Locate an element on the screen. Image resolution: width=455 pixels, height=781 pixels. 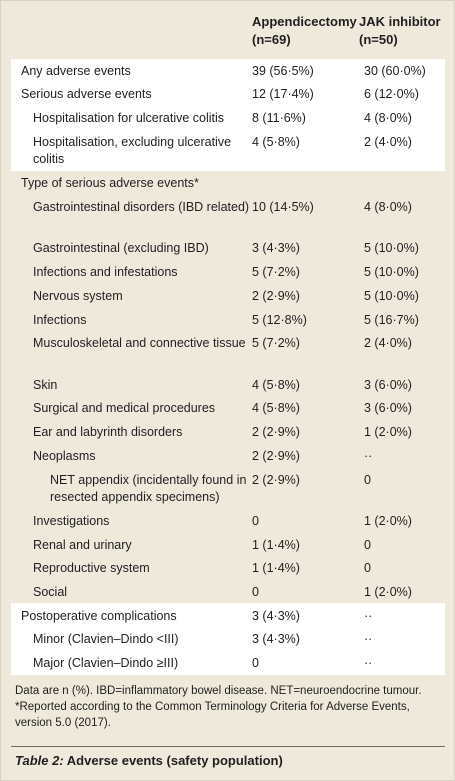
column-count: (n=50) is located at coordinates (378, 39).